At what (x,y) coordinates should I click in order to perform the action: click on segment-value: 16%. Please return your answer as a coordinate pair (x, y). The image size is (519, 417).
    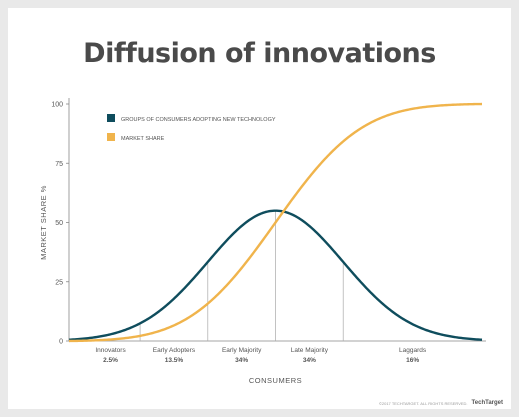
    Looking at the image, I should click on (412, 360).